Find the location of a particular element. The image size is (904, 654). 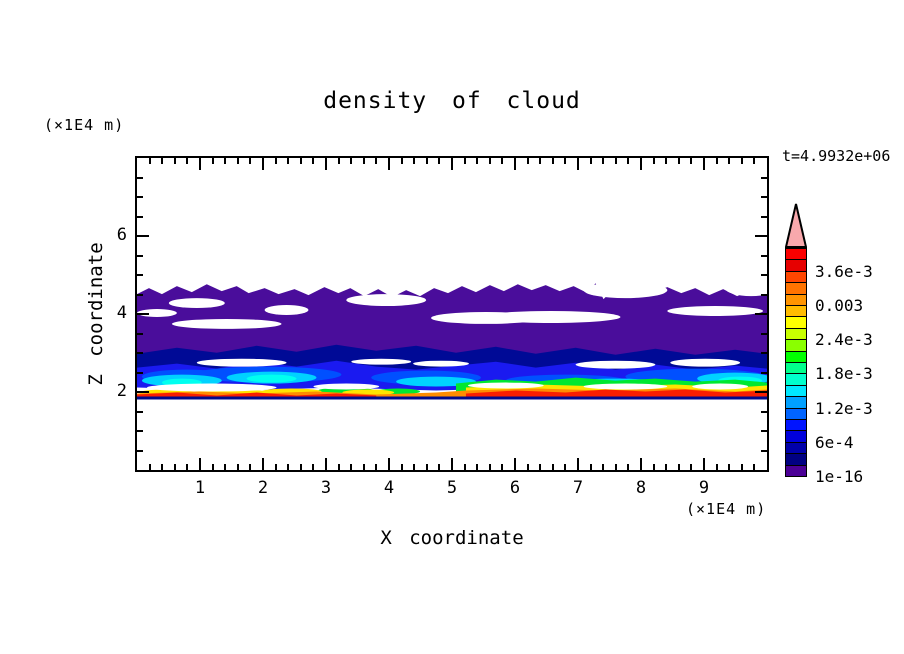

chart-title: density of cloud is located at coordinates (452, 101).